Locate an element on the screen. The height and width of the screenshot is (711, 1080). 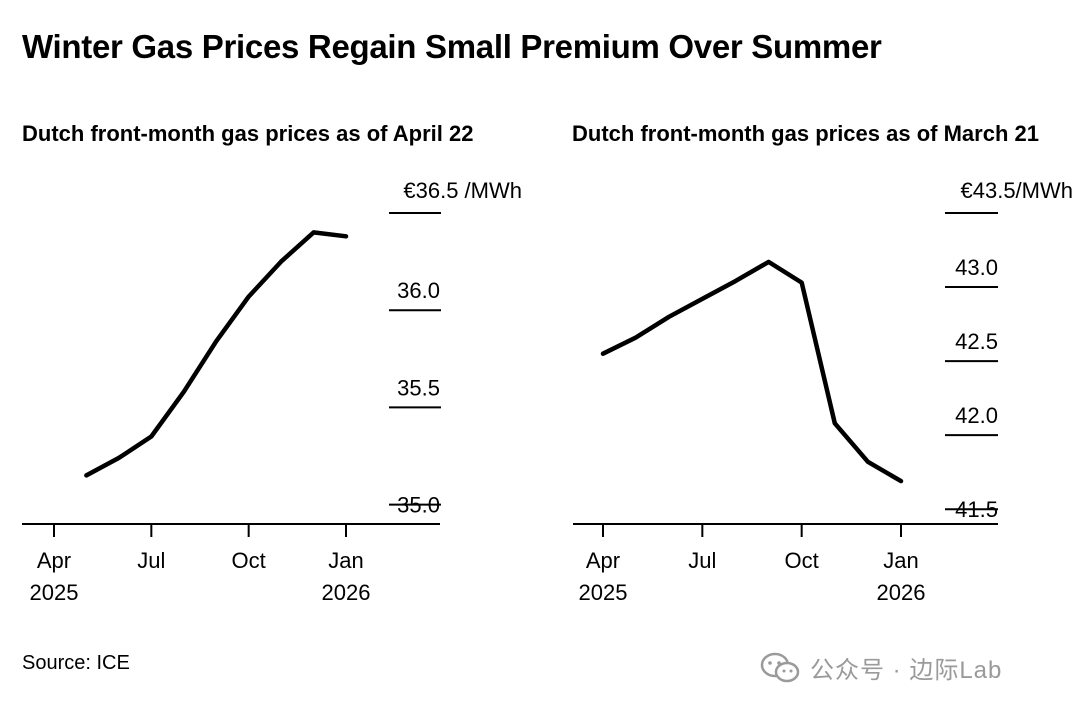
unit-label: €43.5/MWh is located at coordinates (1017, 190).